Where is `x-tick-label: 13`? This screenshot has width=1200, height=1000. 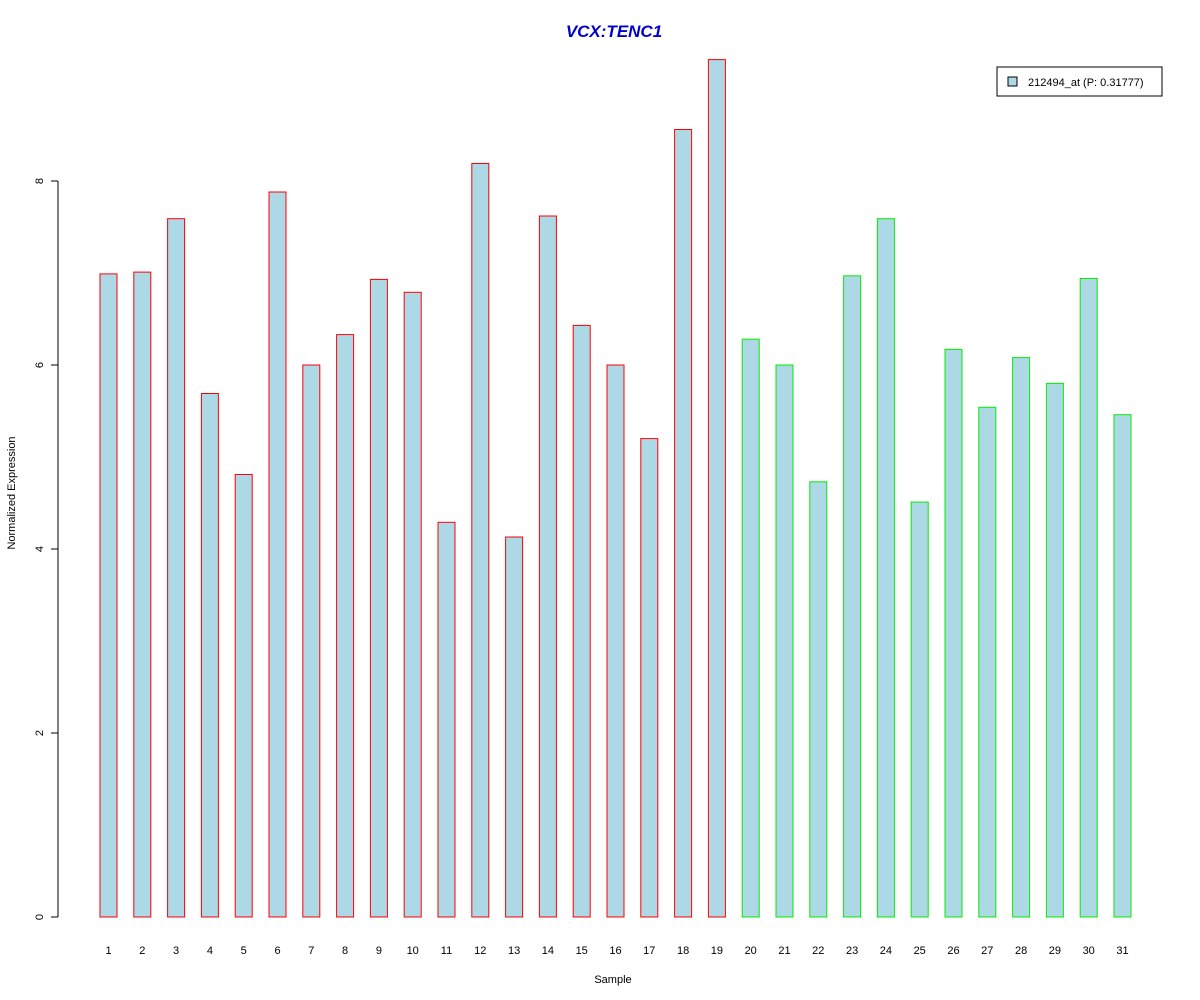 x-tick-label: 13 is located at coordinates (514, 951).